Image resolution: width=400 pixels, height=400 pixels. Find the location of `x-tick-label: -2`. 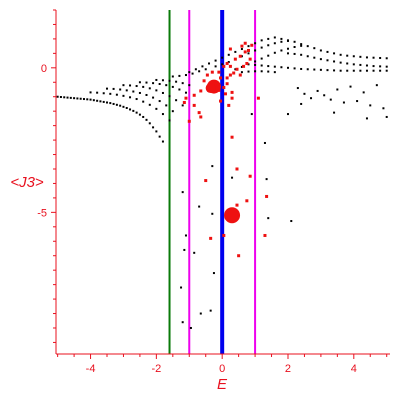

x-tick-label: -2 is located at coordinates (156, 369).